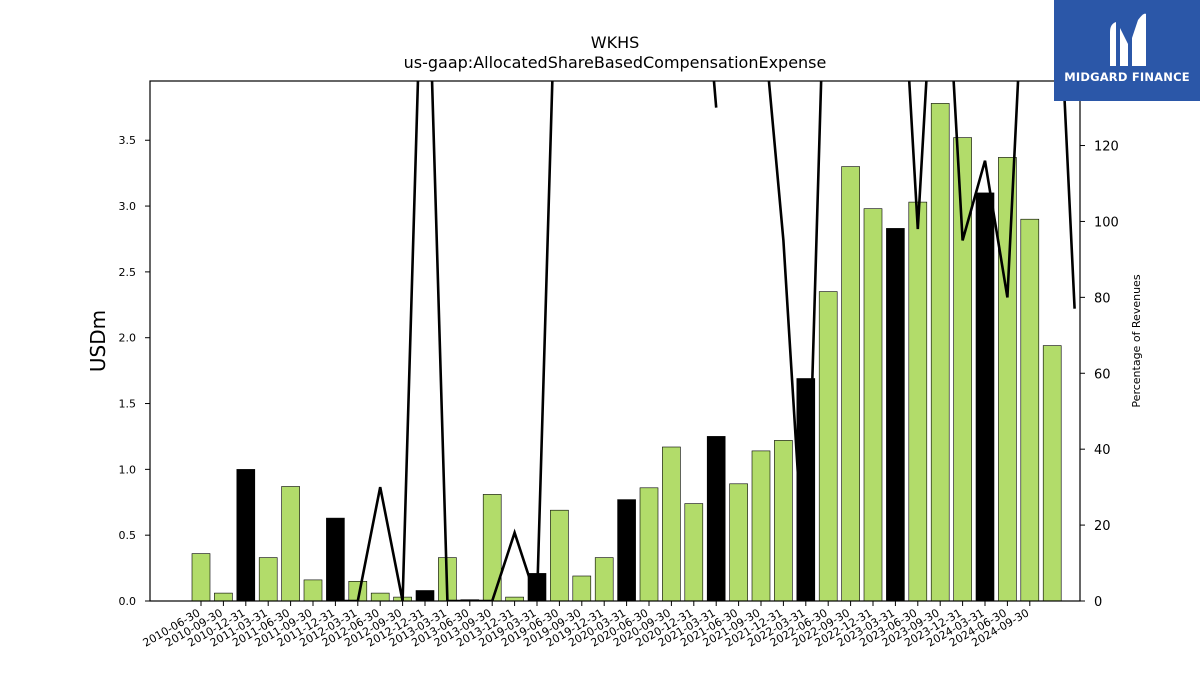 Image resolution: width=1200 pixels, height=675 pixels. What do you see at coordinates (128, 469) in the screenshot?
I see `y-tick-label: 1.0` at bounding box center [128, 469].